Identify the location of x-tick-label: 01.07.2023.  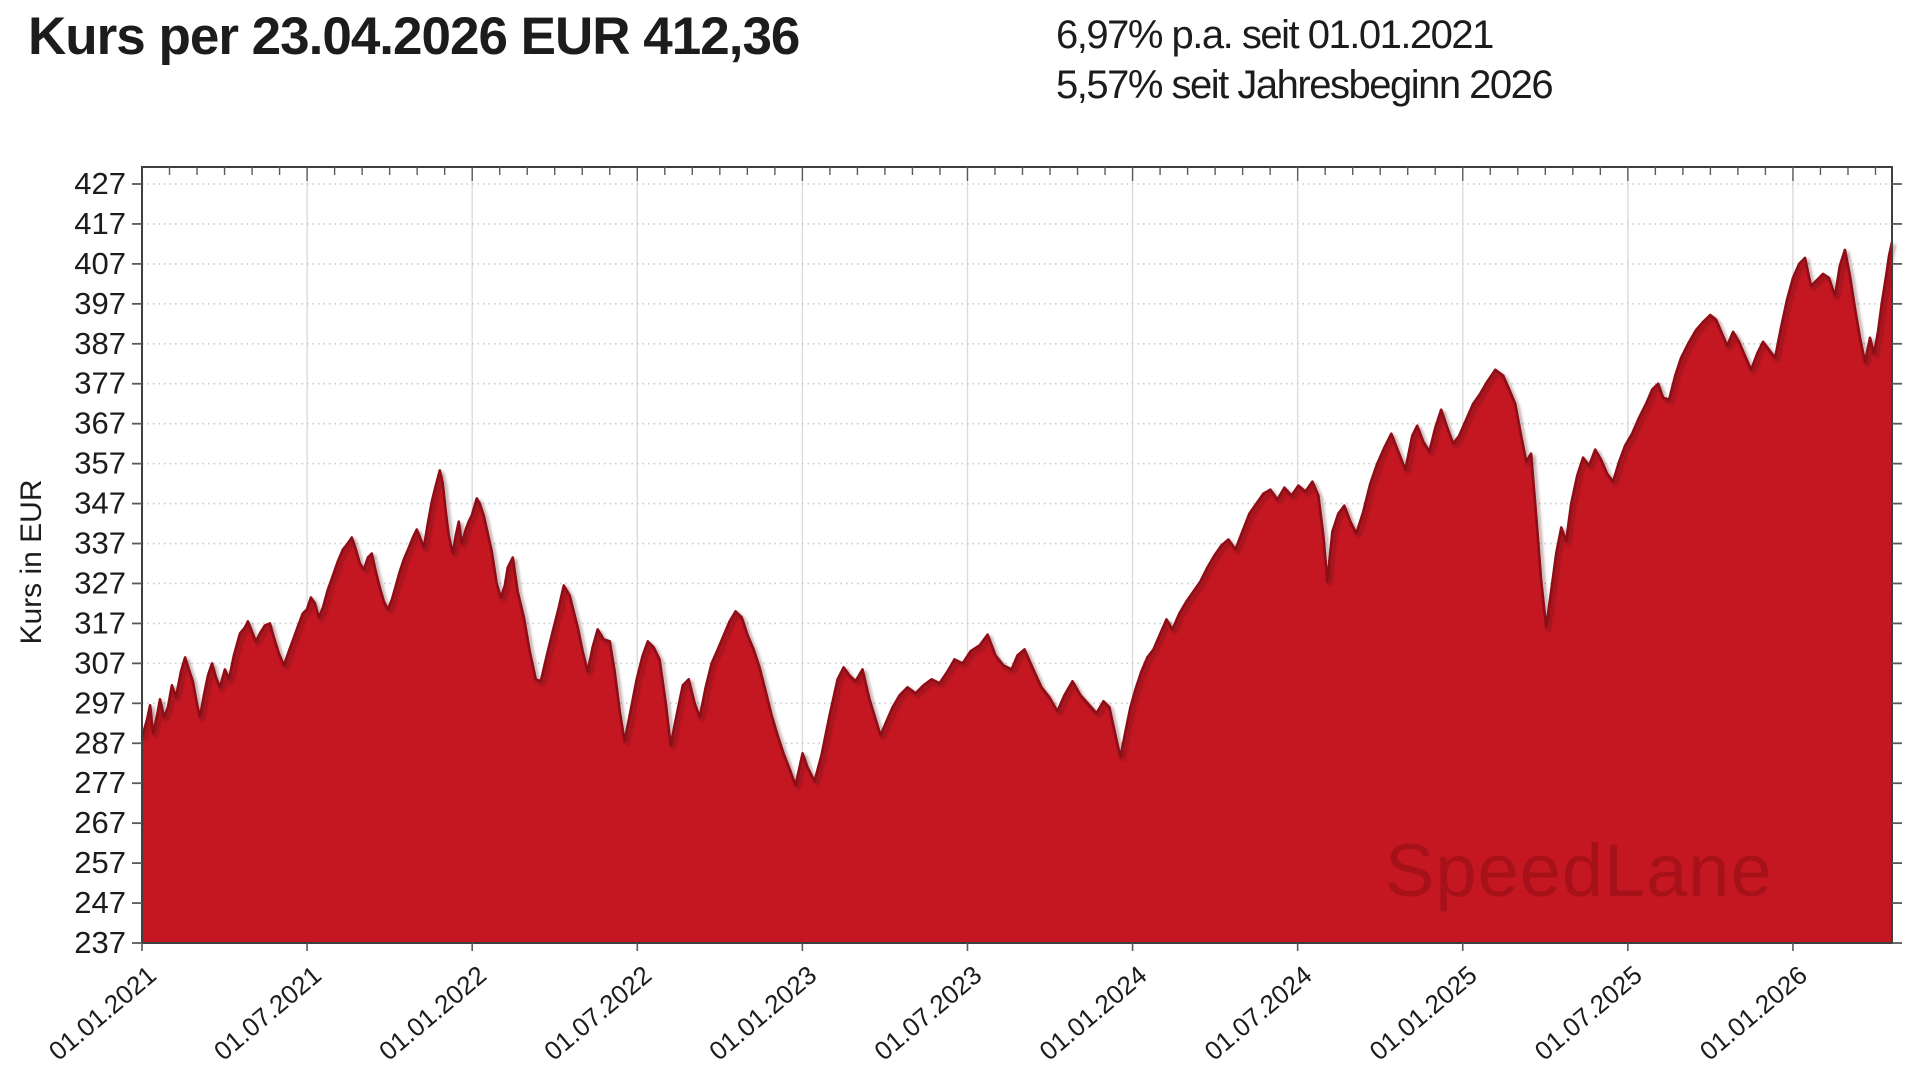
(927, 1013).